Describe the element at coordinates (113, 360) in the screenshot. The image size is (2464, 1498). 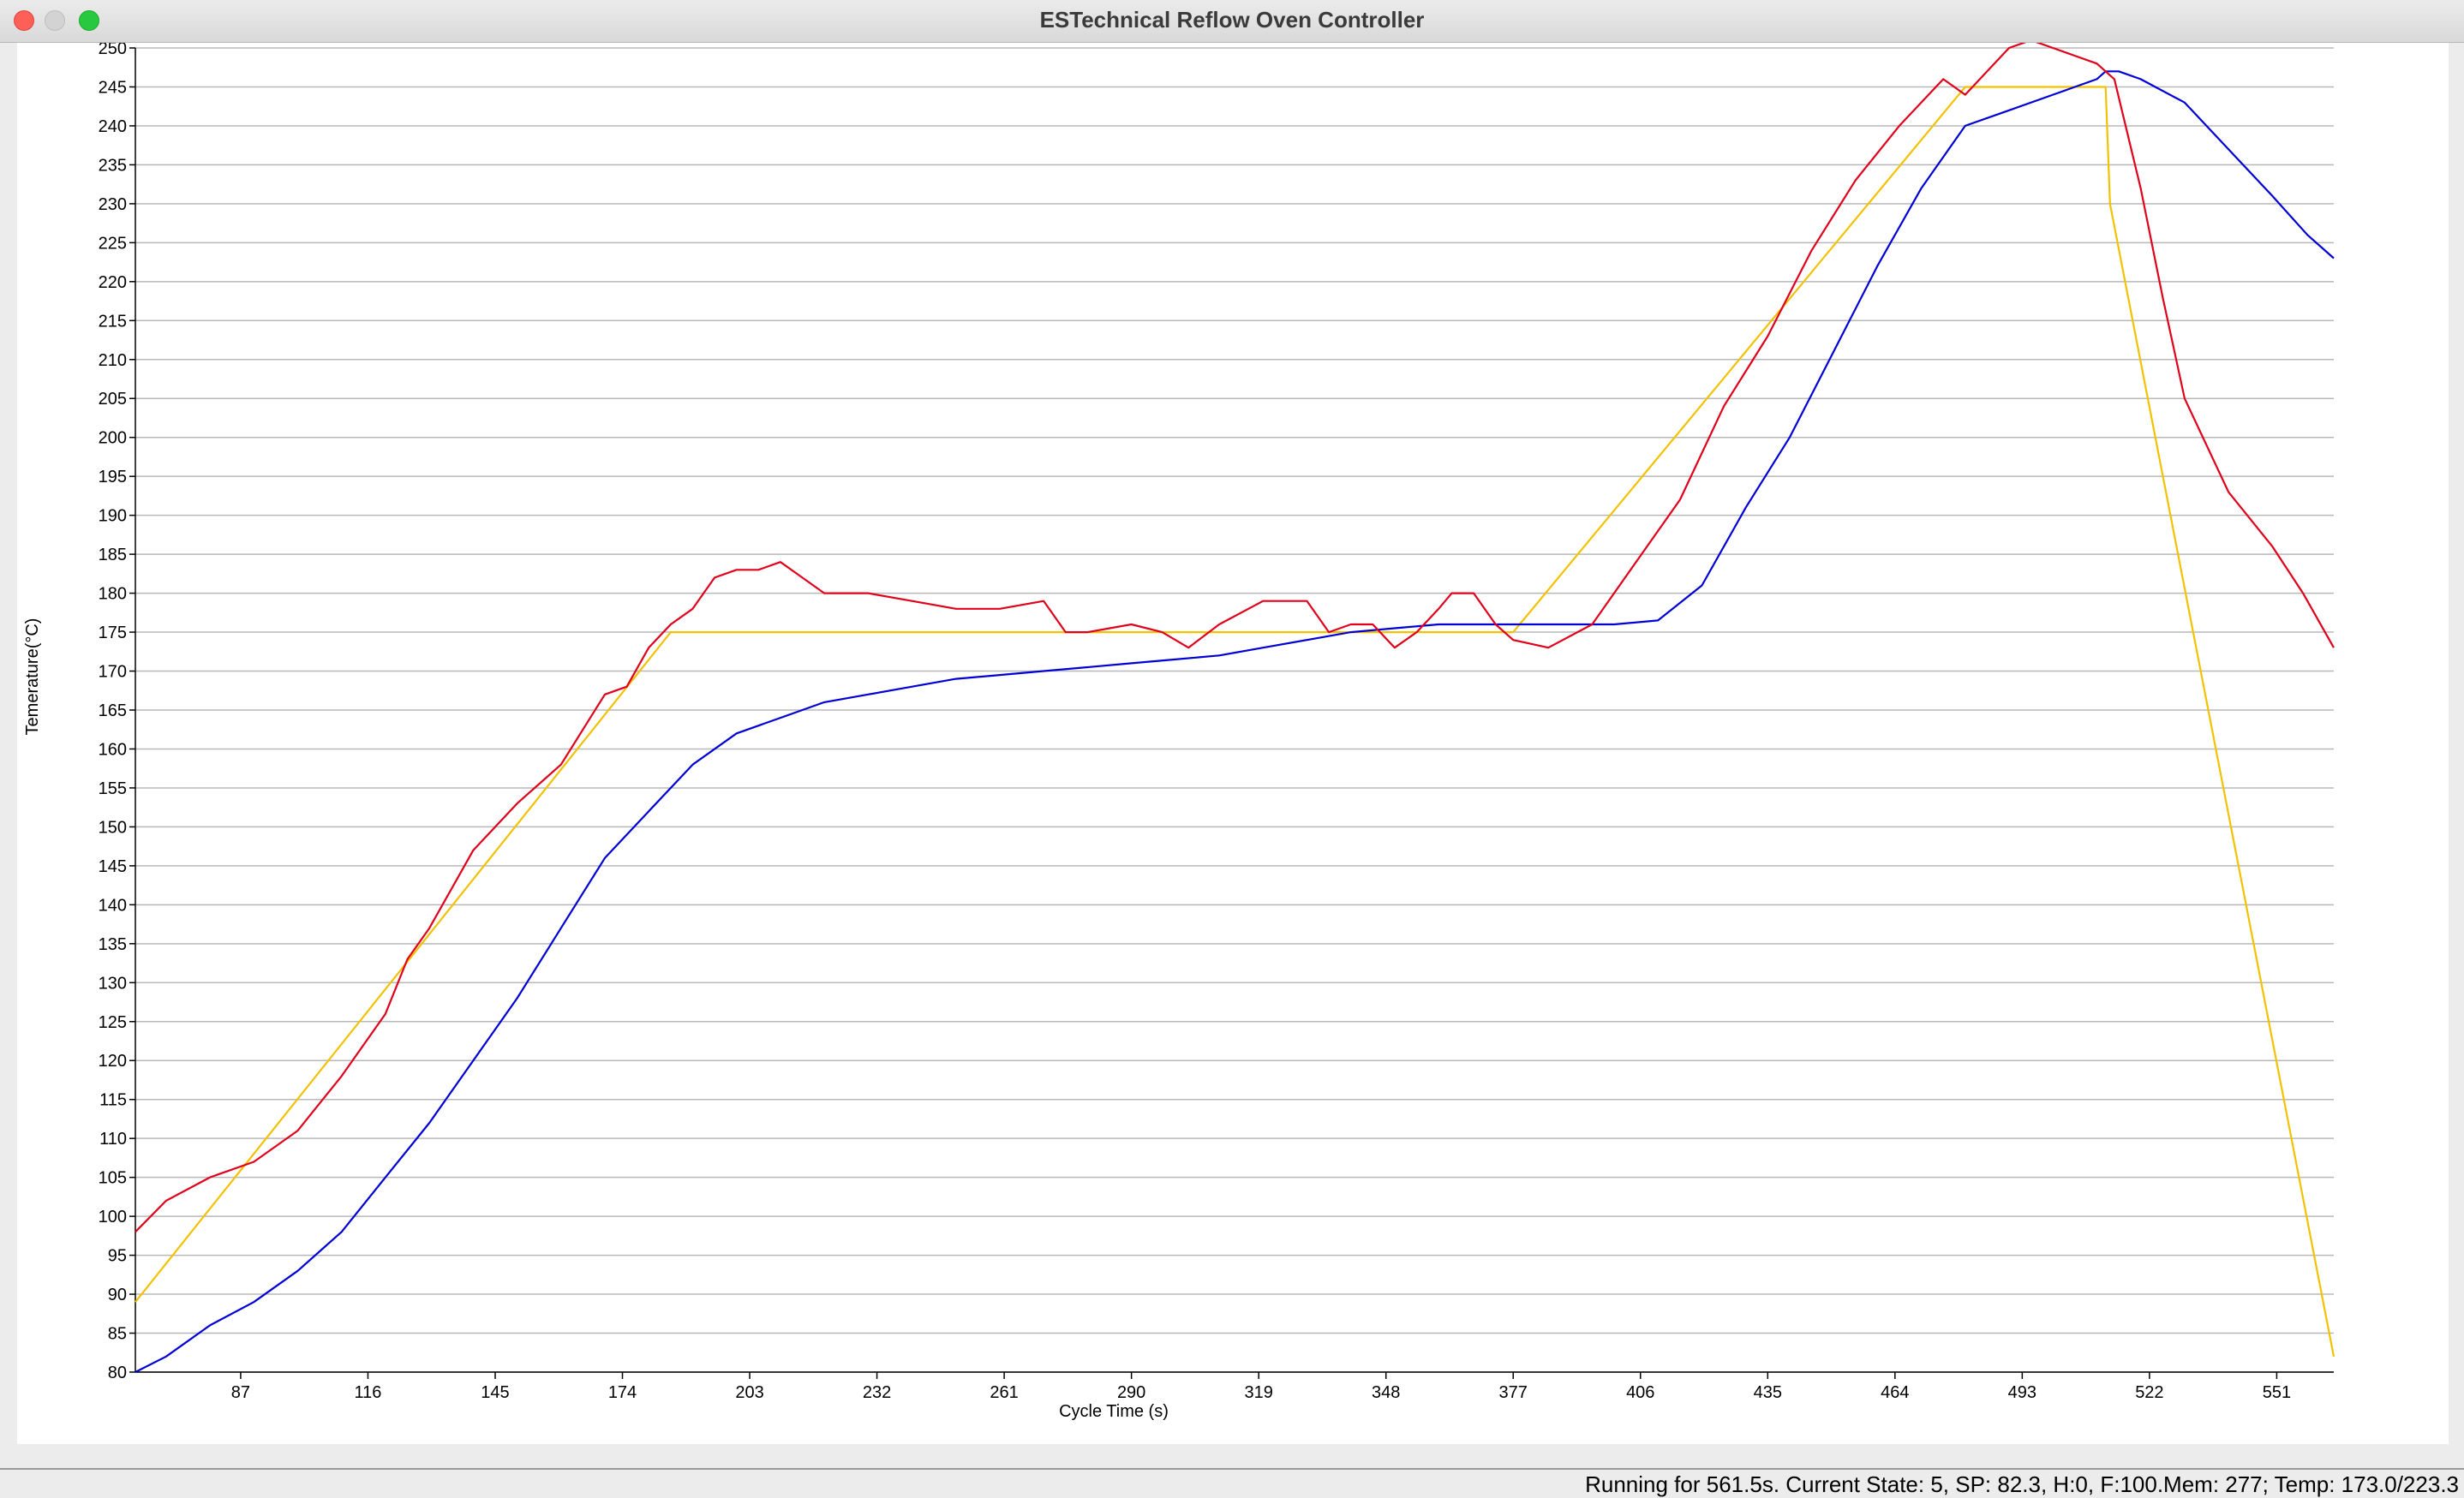
I see `y-tick-label: 210` at that location.